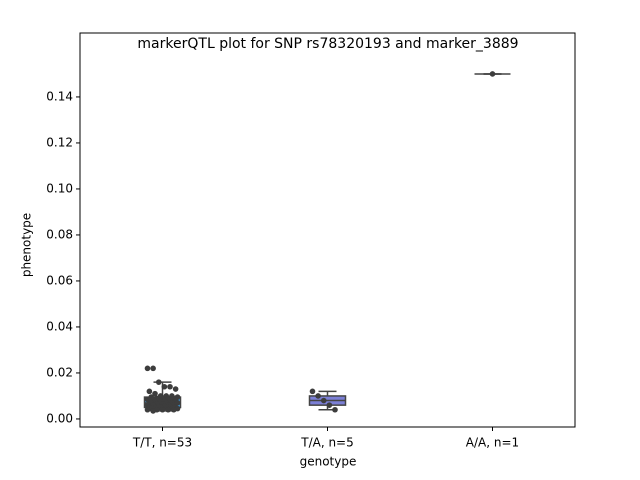  What do you see at coordinates (59, 142) in the screenshot?
I see `y-tick-label: 0.12` at bounding box center [59, 142].